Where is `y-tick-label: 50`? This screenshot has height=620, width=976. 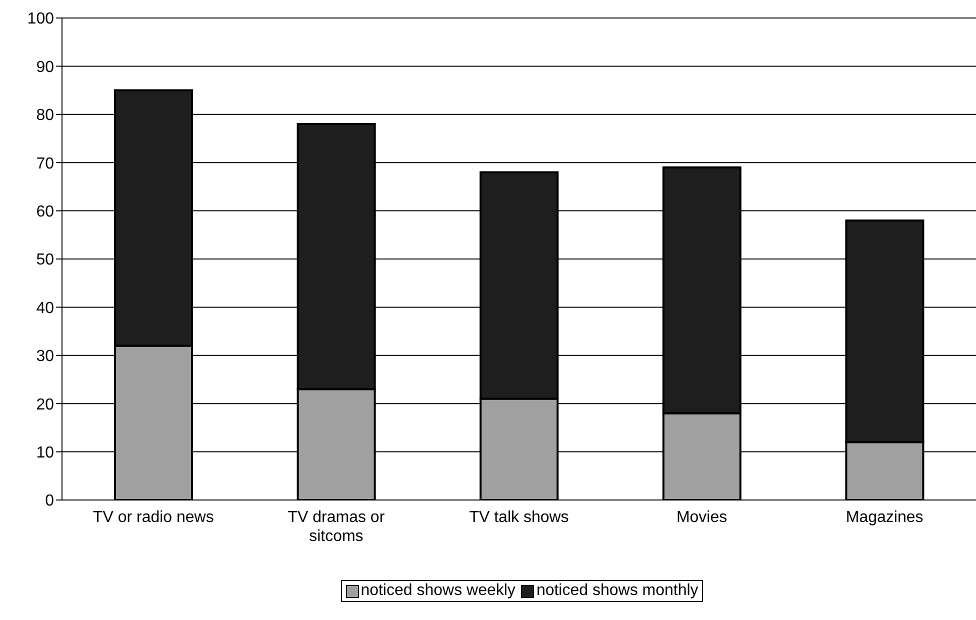 y-tick-label: 50 is located at coordinates (45, 260).